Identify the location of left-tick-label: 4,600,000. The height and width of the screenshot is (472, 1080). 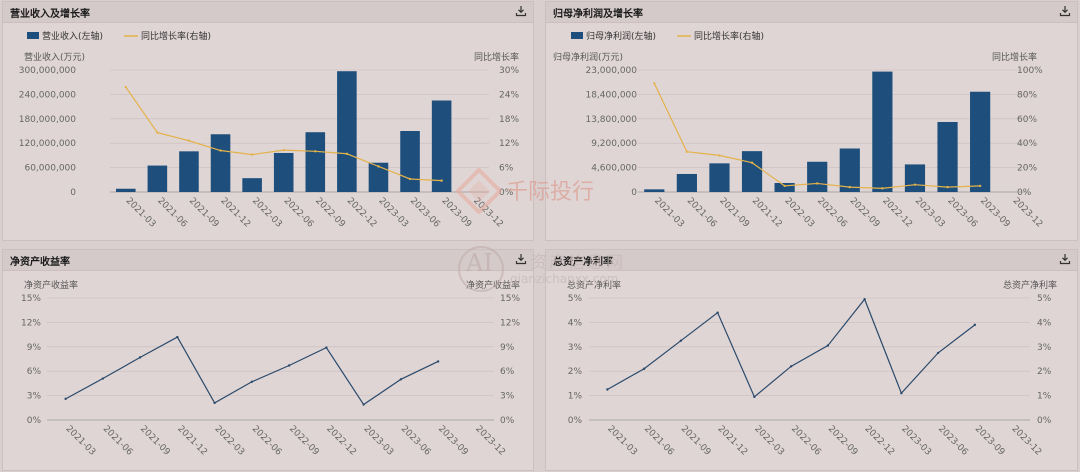
(614, 169).